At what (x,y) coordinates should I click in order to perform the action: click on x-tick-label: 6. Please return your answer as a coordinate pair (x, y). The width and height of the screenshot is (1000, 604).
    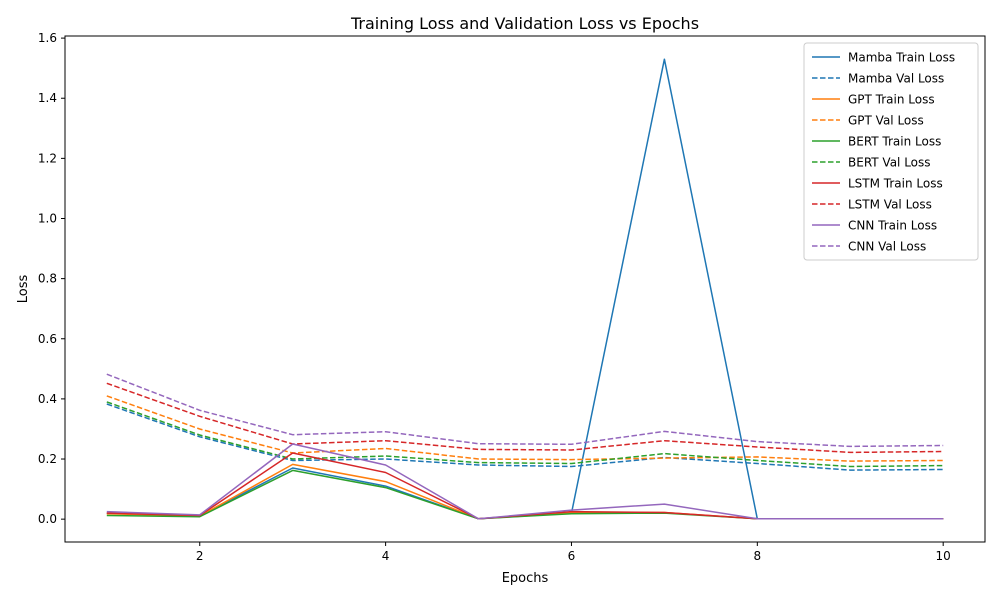
    Looking at the image, I should click on (572, 556).